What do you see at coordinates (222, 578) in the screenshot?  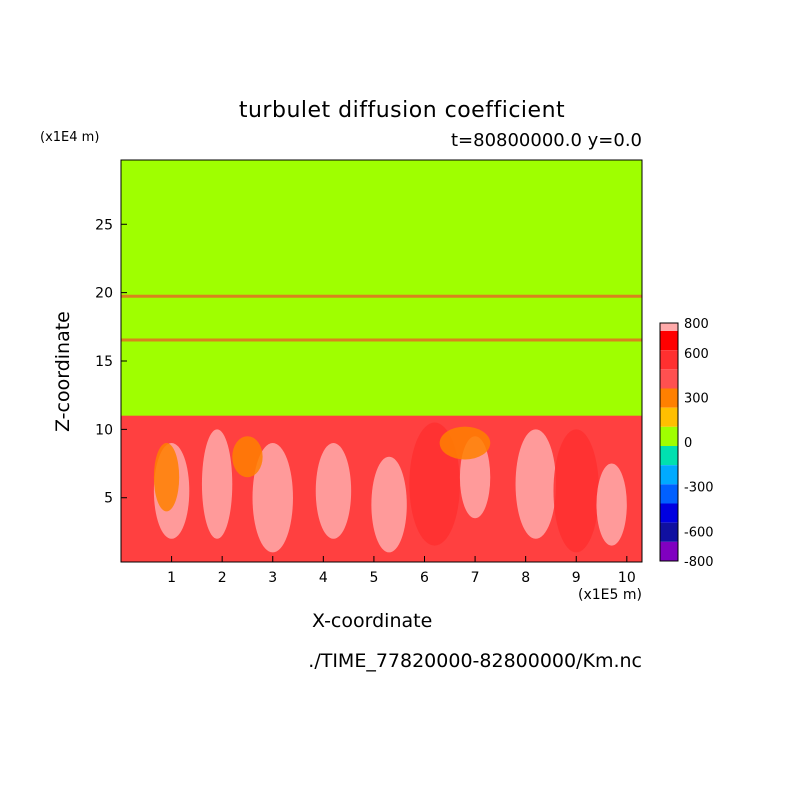 I see `x-tick-label: 2` at bounding box center [222, 578].